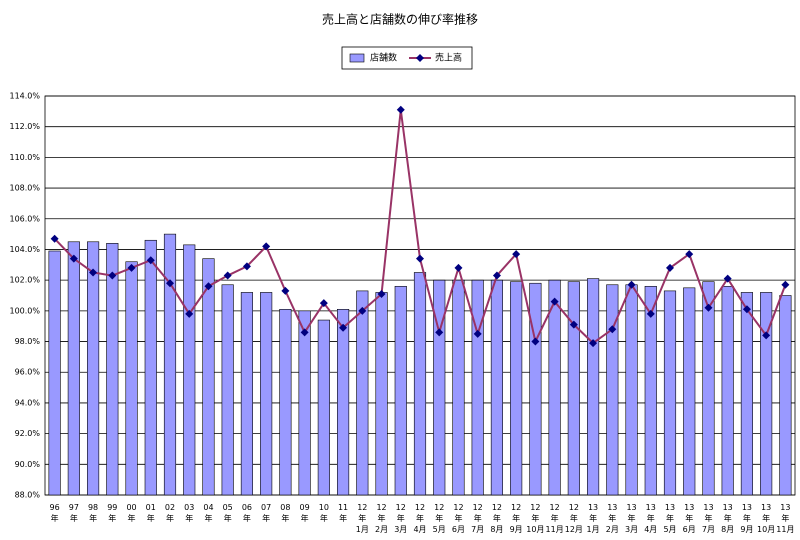 The height and width of the screenshot is (540, 800). I want to click on y-tick-label: 90.0%, so click(28, 464).